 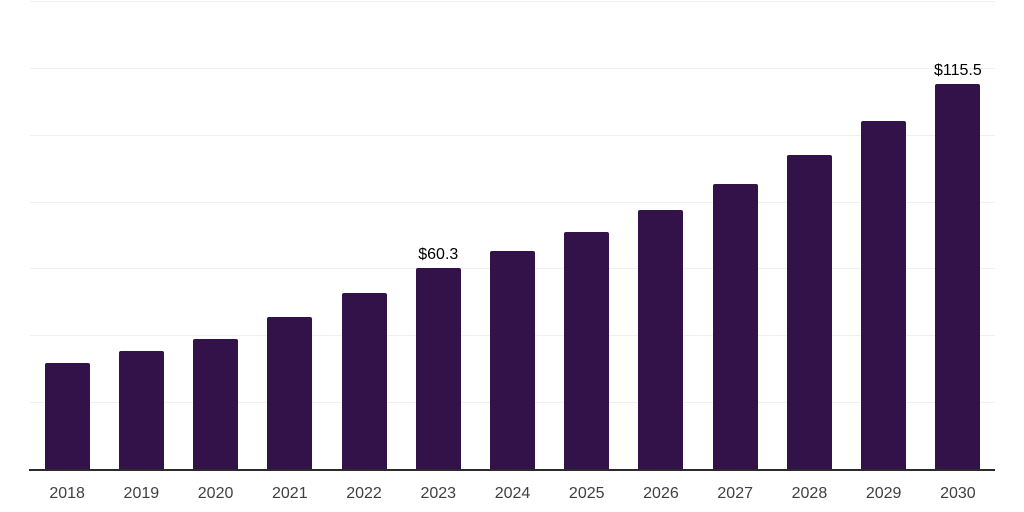 What do you see at coordinates (661, 493) in the screenshot?
I see `x-tick-label-2026: 2026` at bounding box center [661, 493].